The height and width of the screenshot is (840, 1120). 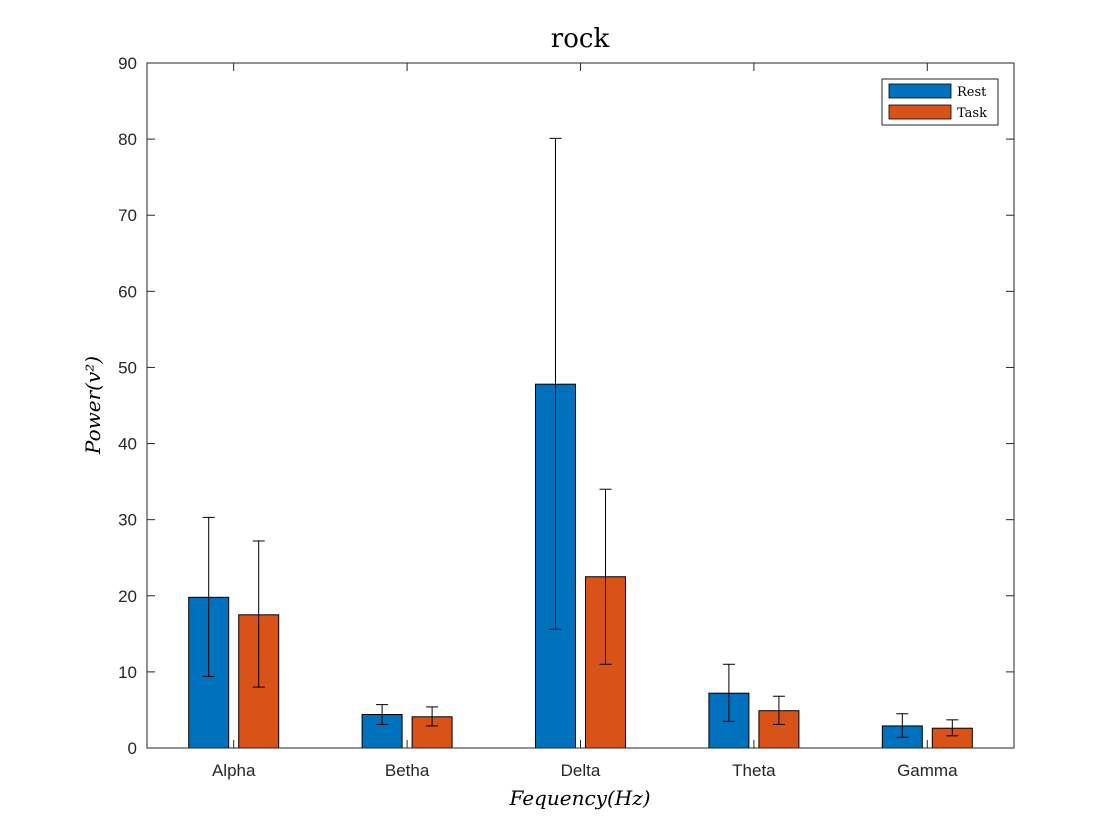 What do you see at coordinates (407, 770) in the screenshot?
I see `x-tick-label: Betha` at bounding box center [407, 770].